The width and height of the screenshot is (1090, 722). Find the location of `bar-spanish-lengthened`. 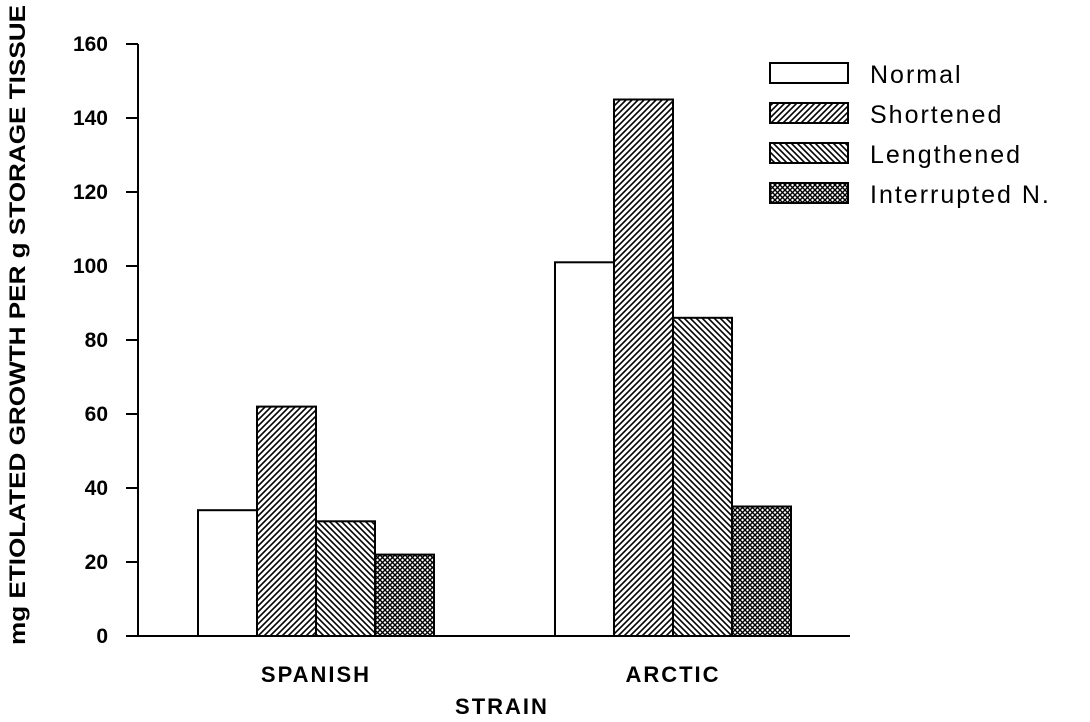

bar-spanish-lengthened is located at coordinates (345, 578).